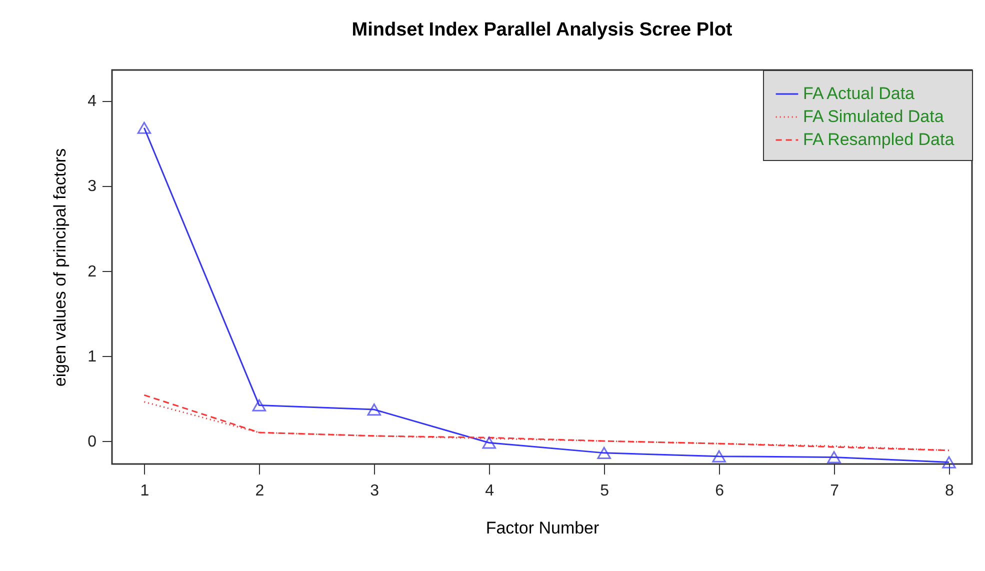  What do you see at coordinates (835, 491) in the screenshot?
I see `x-tick-label: 7` at bounding box center [835, 491].